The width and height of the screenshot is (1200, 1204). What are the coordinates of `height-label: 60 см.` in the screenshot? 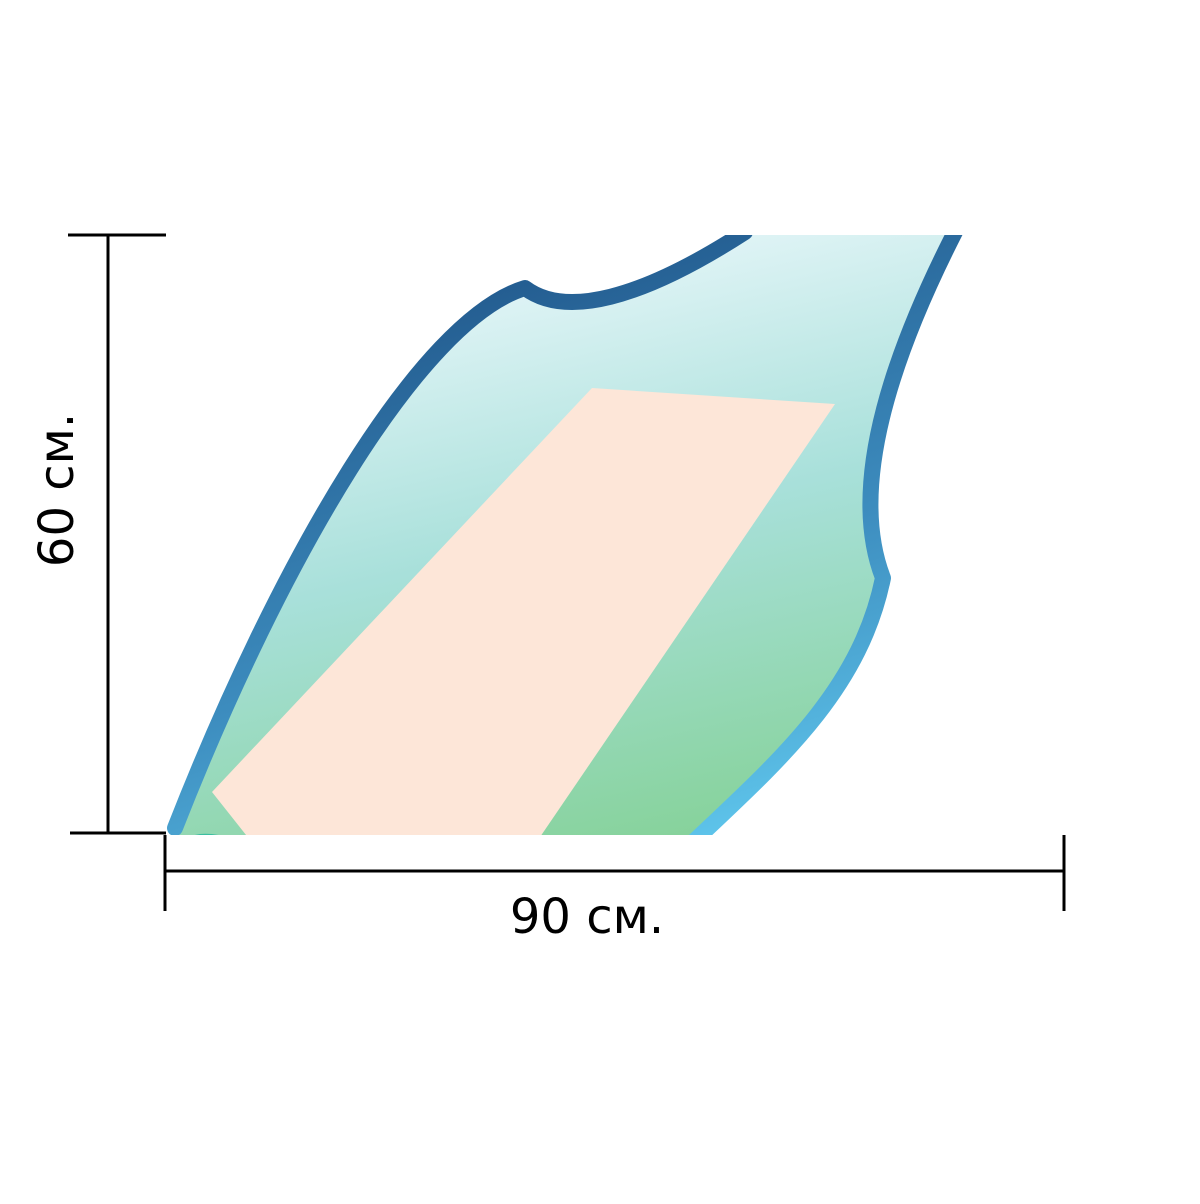 It's located at (57, 490).